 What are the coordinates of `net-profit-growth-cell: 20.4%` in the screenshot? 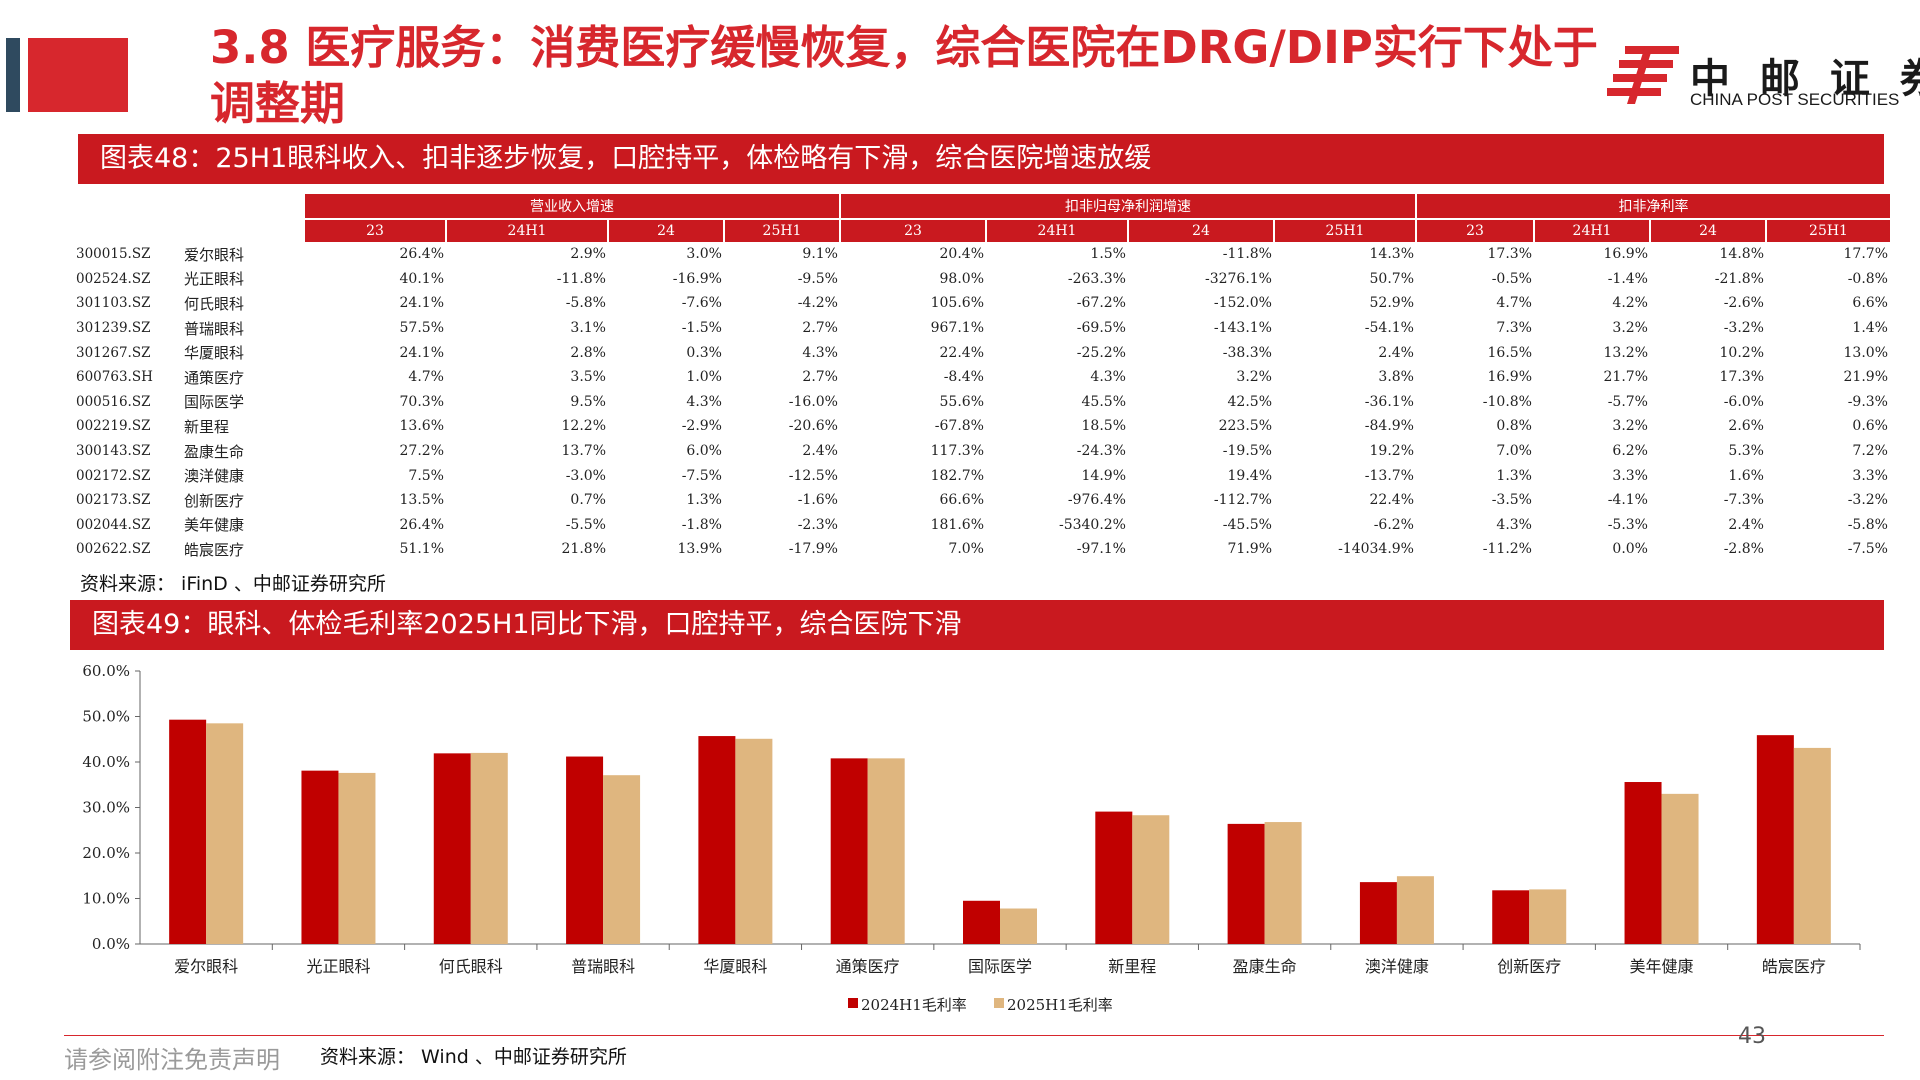 It's located at (961, 254).